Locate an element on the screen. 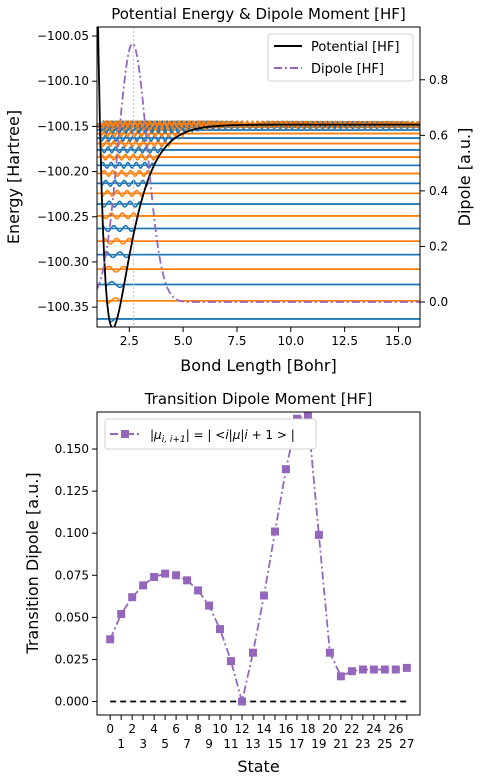 The height and width of the screenshot is (781, 480). top-y2-tick-label: 0.0 is located at coordinates (438, 302).